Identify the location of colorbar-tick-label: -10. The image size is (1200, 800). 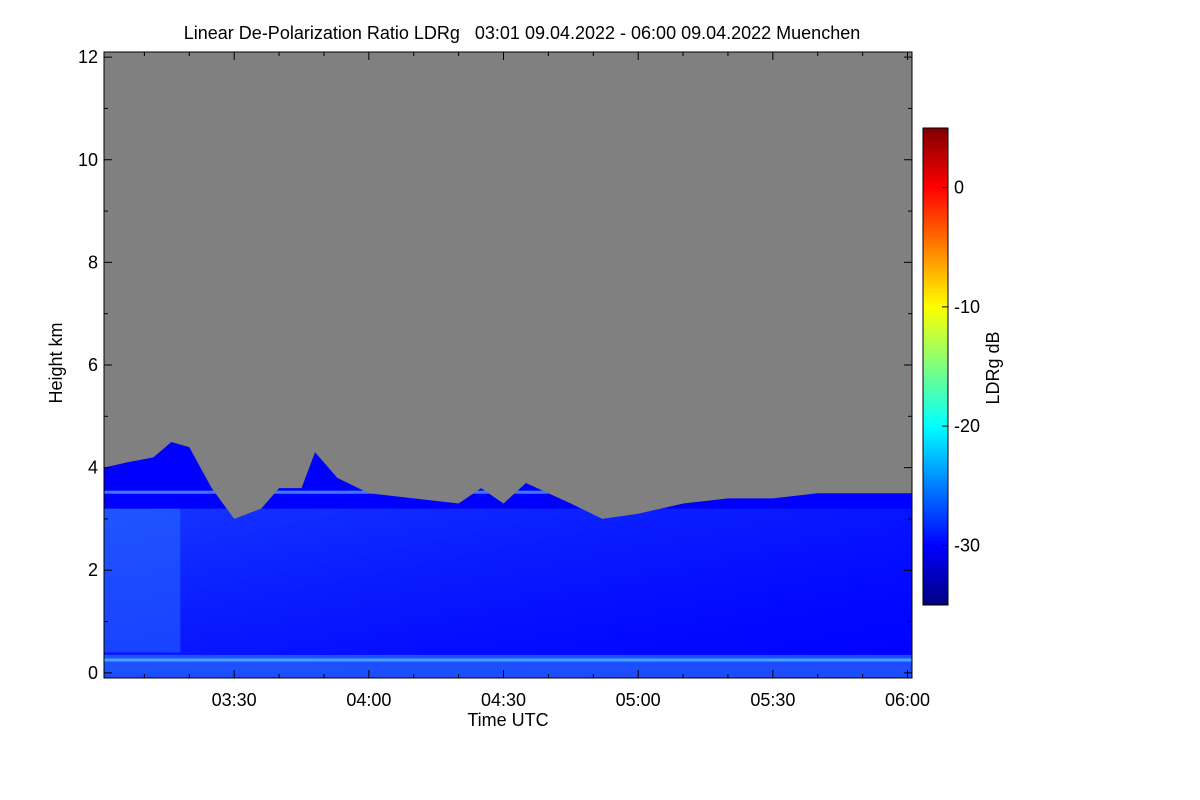
(967, 307).